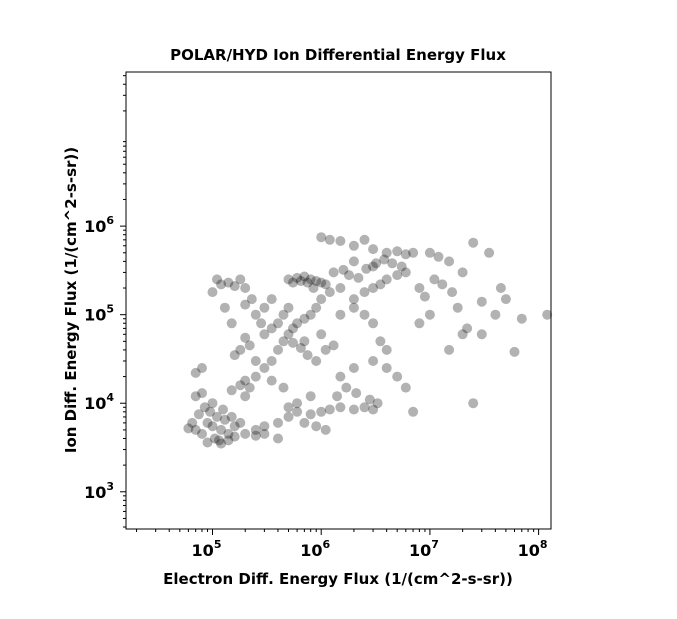 The width and height of the screenshot is (677, 619). What do you see at coordinates (424, 549) in the screenshot?
I see `x-tick-label: 107` at bounding box center [424, 549].